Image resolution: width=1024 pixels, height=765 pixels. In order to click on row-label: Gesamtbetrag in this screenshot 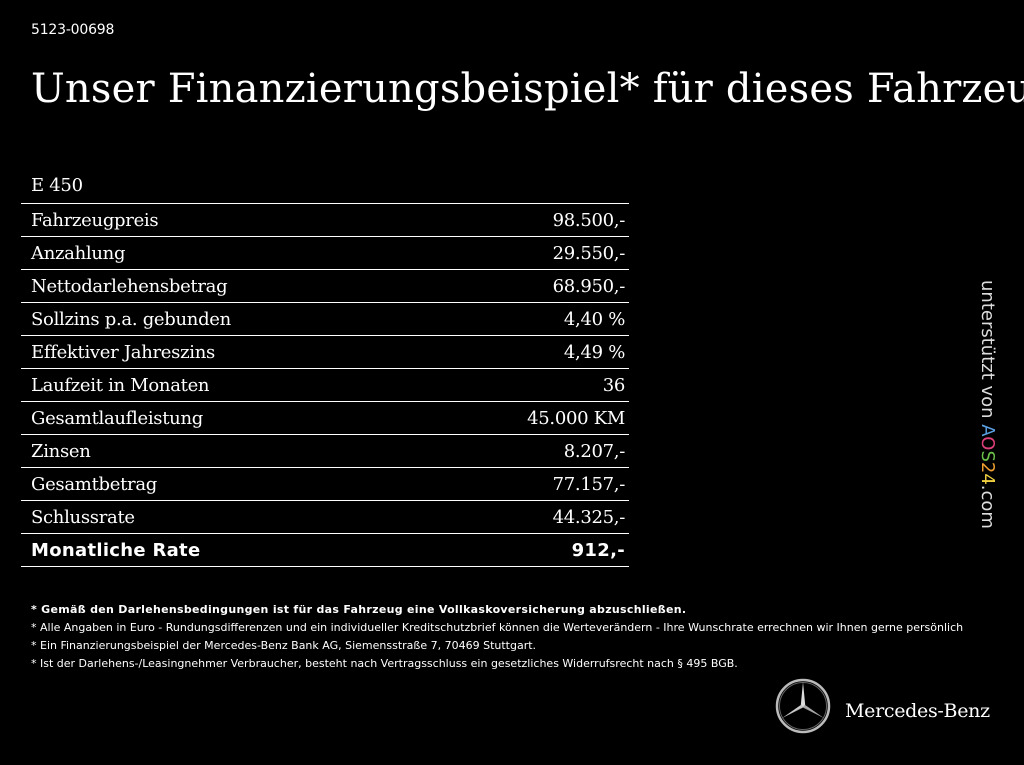, I will do `click(94, 484)`.